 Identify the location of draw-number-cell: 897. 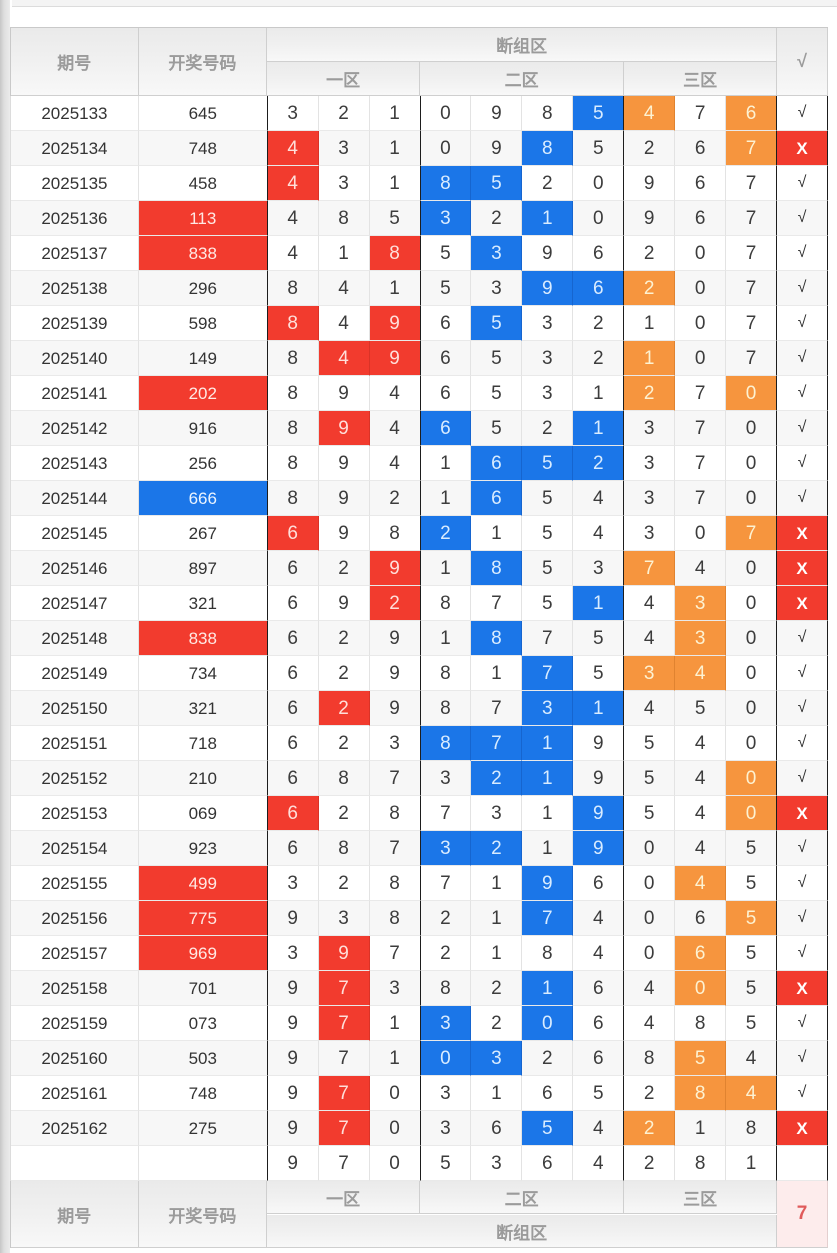
(203, 568).